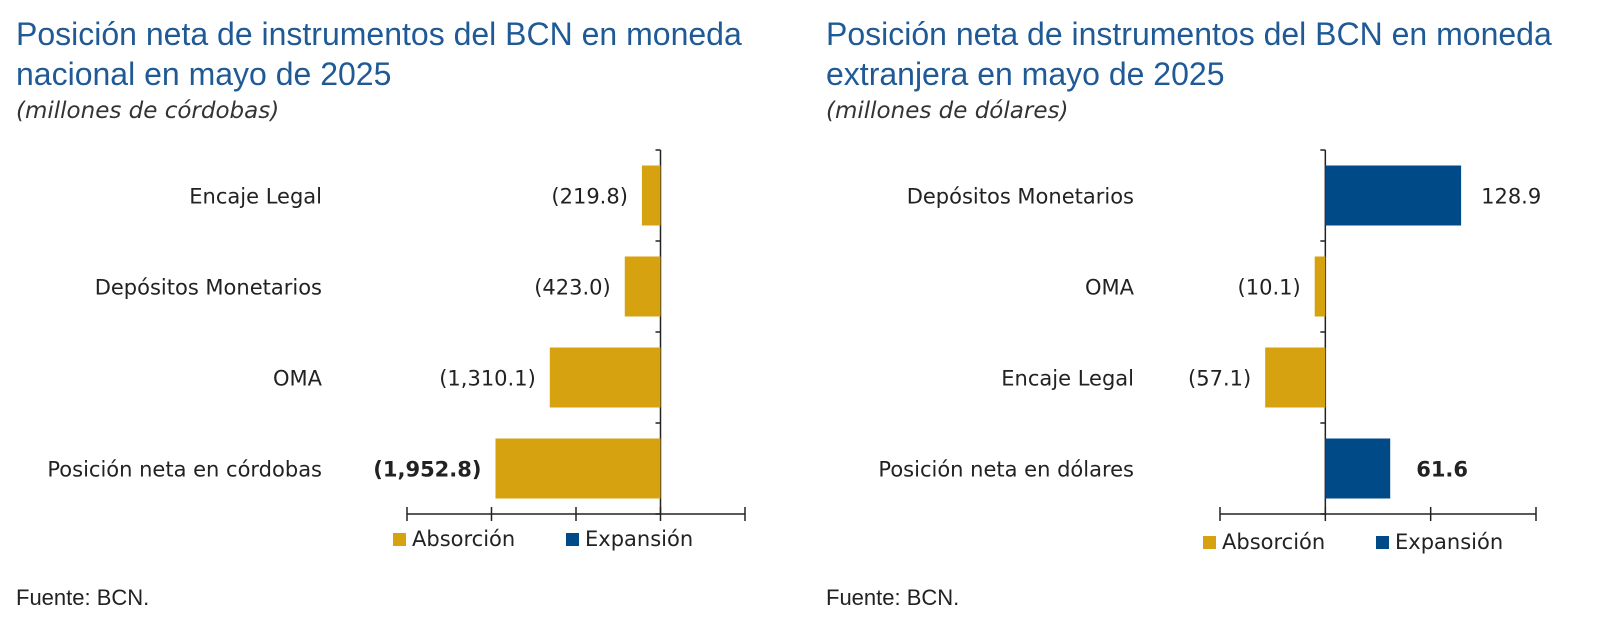 The height and width of the screenshot is (637, 1602). Describe the element at coordinates (589, 197) in the screenshot. I see `data-label: (219.8)` at that location.